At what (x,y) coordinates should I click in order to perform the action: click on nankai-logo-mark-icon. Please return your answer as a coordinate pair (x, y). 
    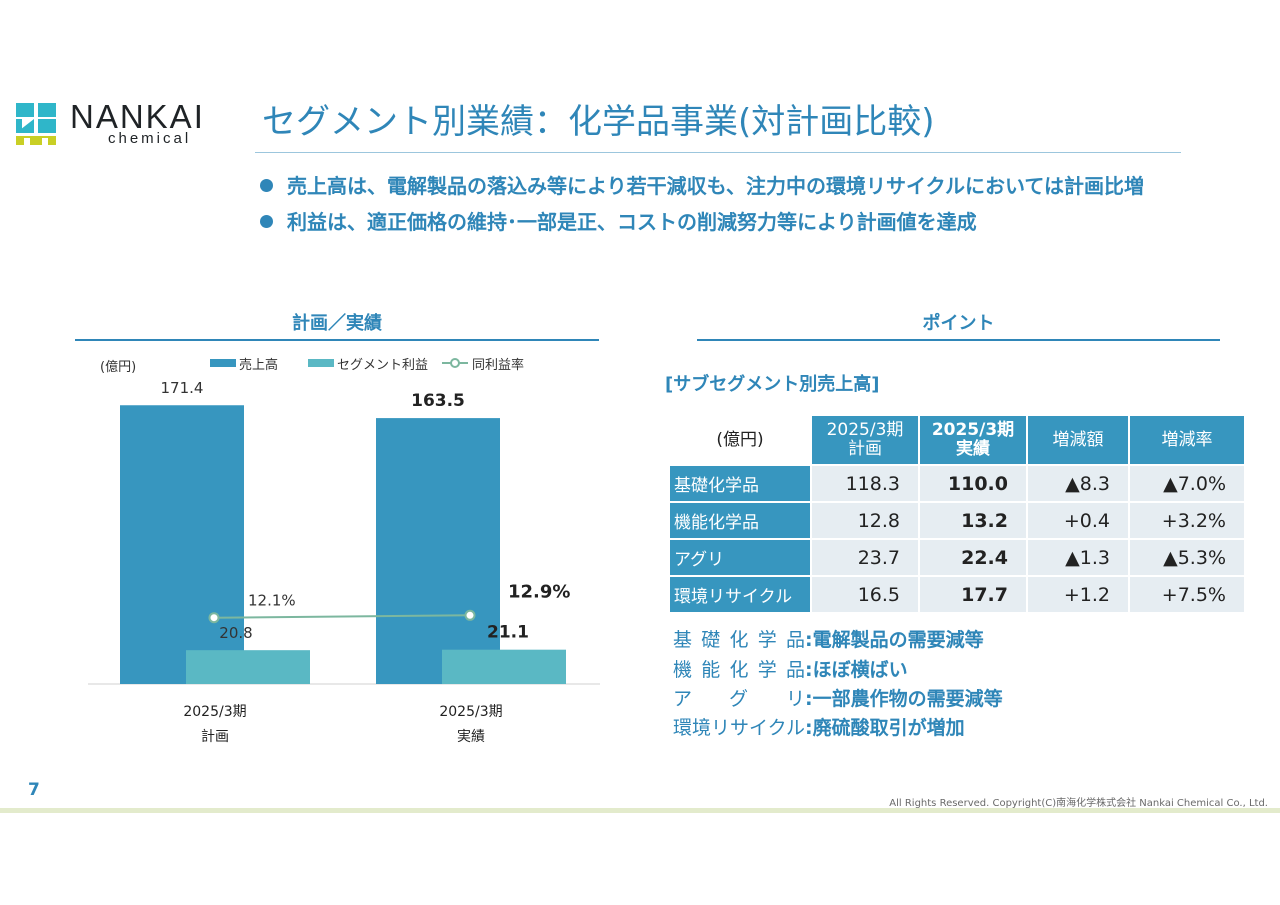
    Looking at the image, I should click on (36, 124).